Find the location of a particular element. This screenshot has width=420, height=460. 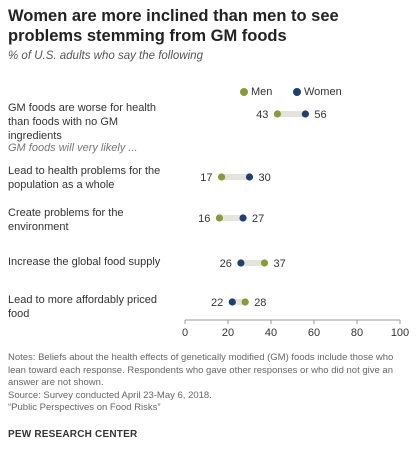

data-label-left: 26 is located at coordinates (226, 264).